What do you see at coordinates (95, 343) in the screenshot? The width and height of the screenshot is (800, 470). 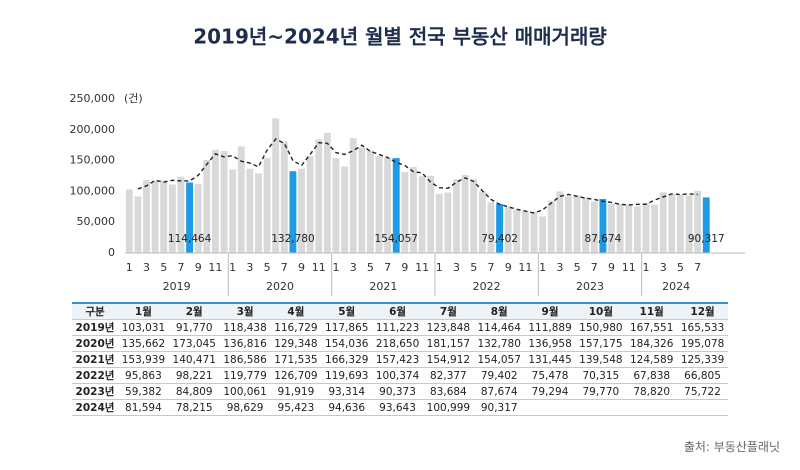 I see `table-cell: 2020년` at bounding box center [95, 343].